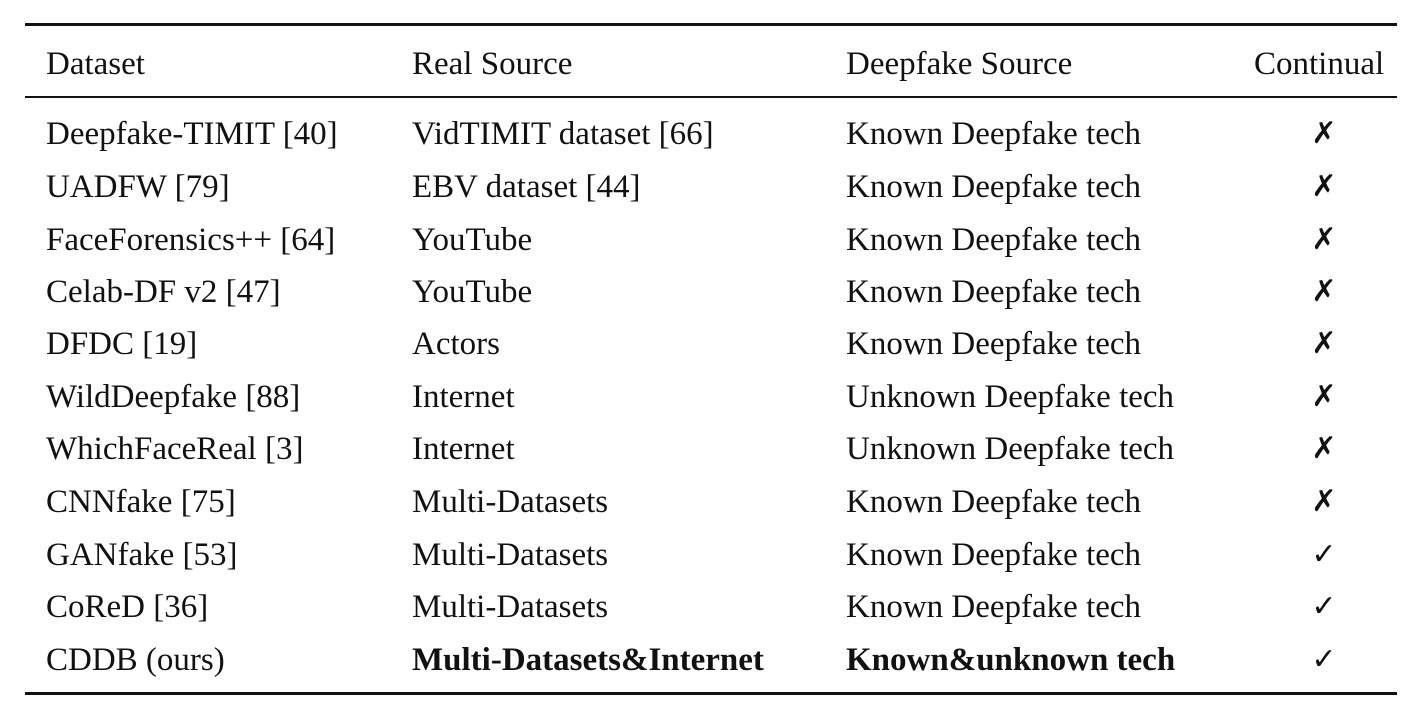 The image size is (1425, 716). I want to click on header-rule, so click(711, 97).